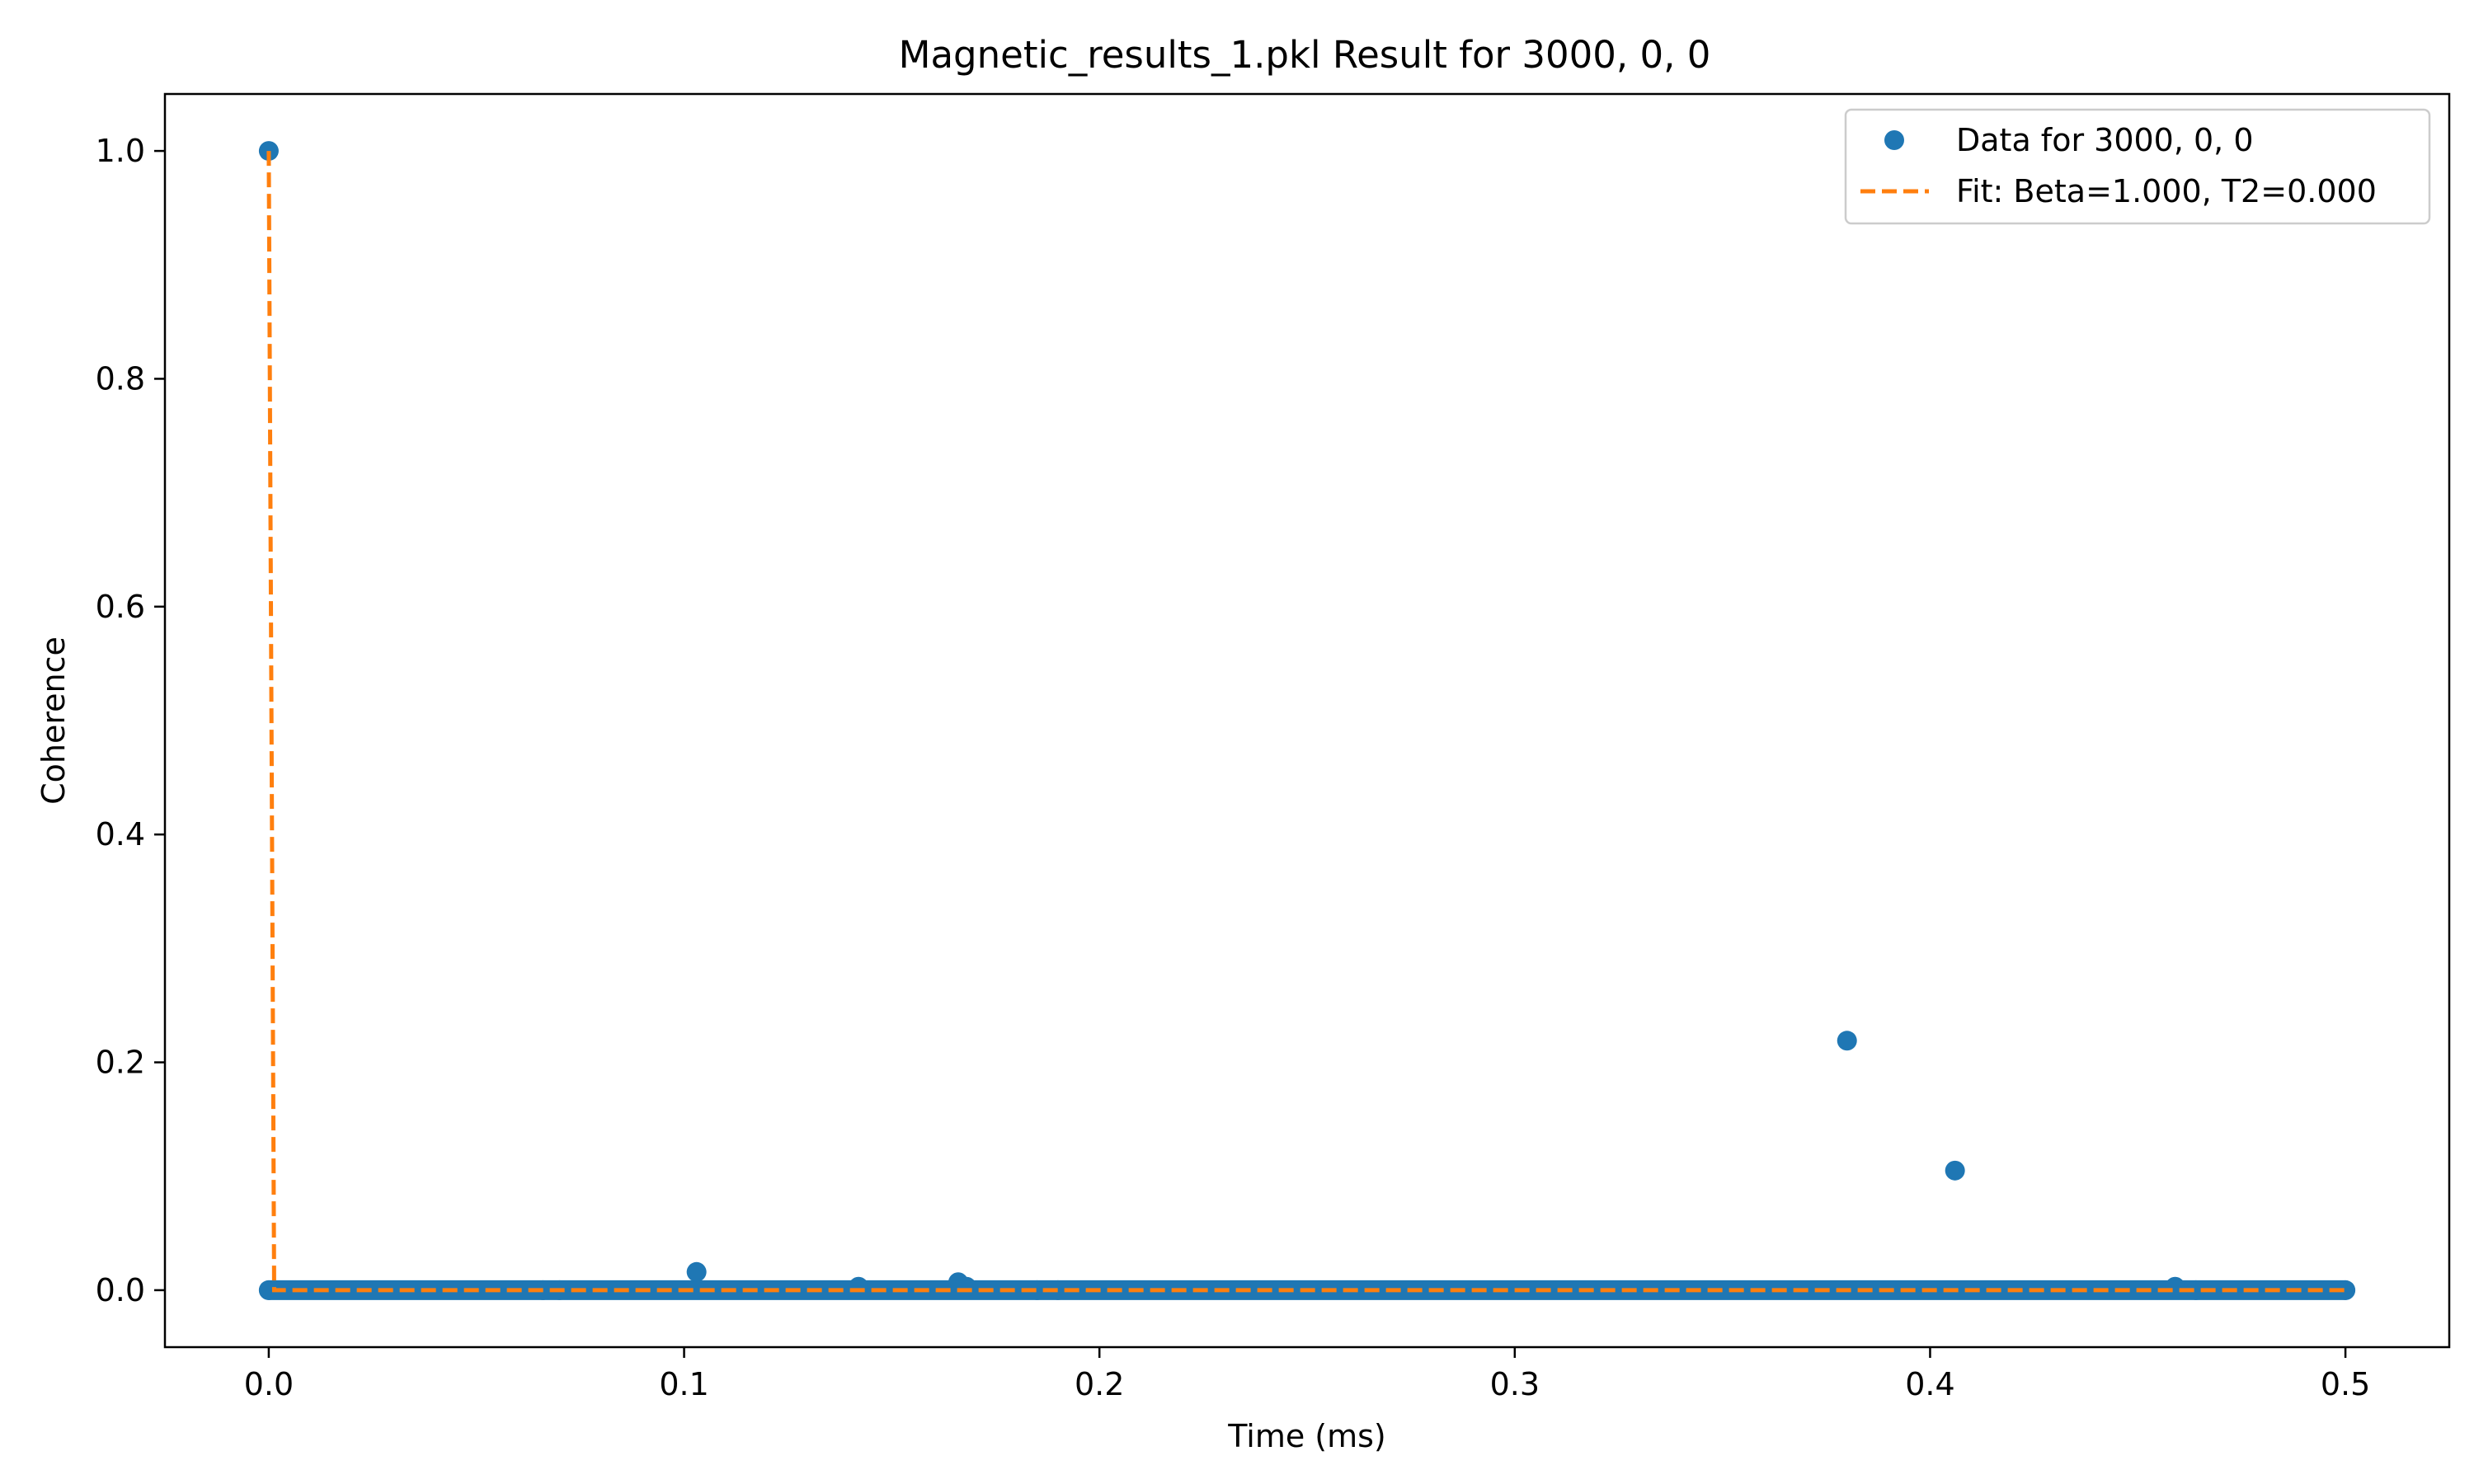  Describe the element at coordinates (1929, 1384) in the screenshot. I see `x-tick-label: 0.4` at that location.